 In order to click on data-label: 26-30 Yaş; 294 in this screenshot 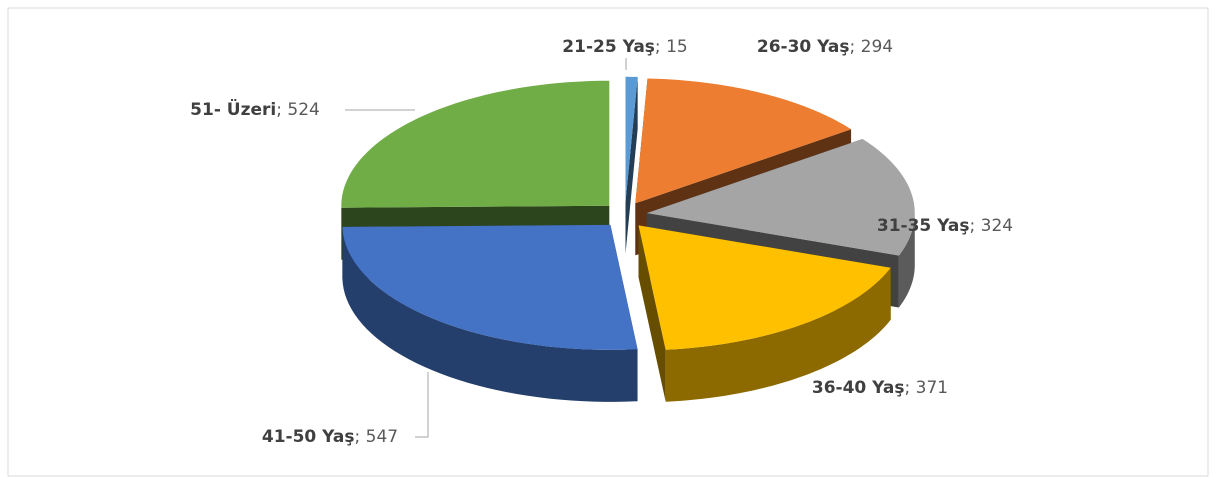, I will do `click(825, 47)`.